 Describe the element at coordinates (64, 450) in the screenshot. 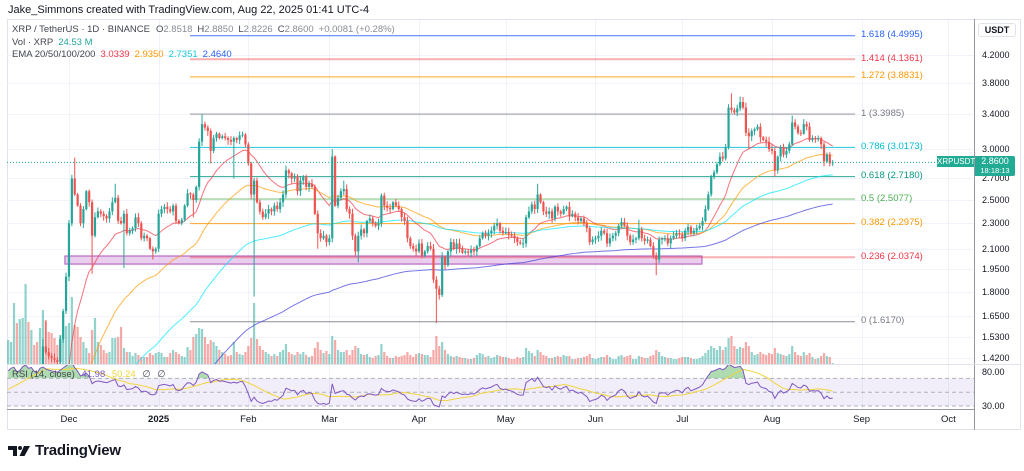

I see `tradingview-logo: TradingView` at that location.